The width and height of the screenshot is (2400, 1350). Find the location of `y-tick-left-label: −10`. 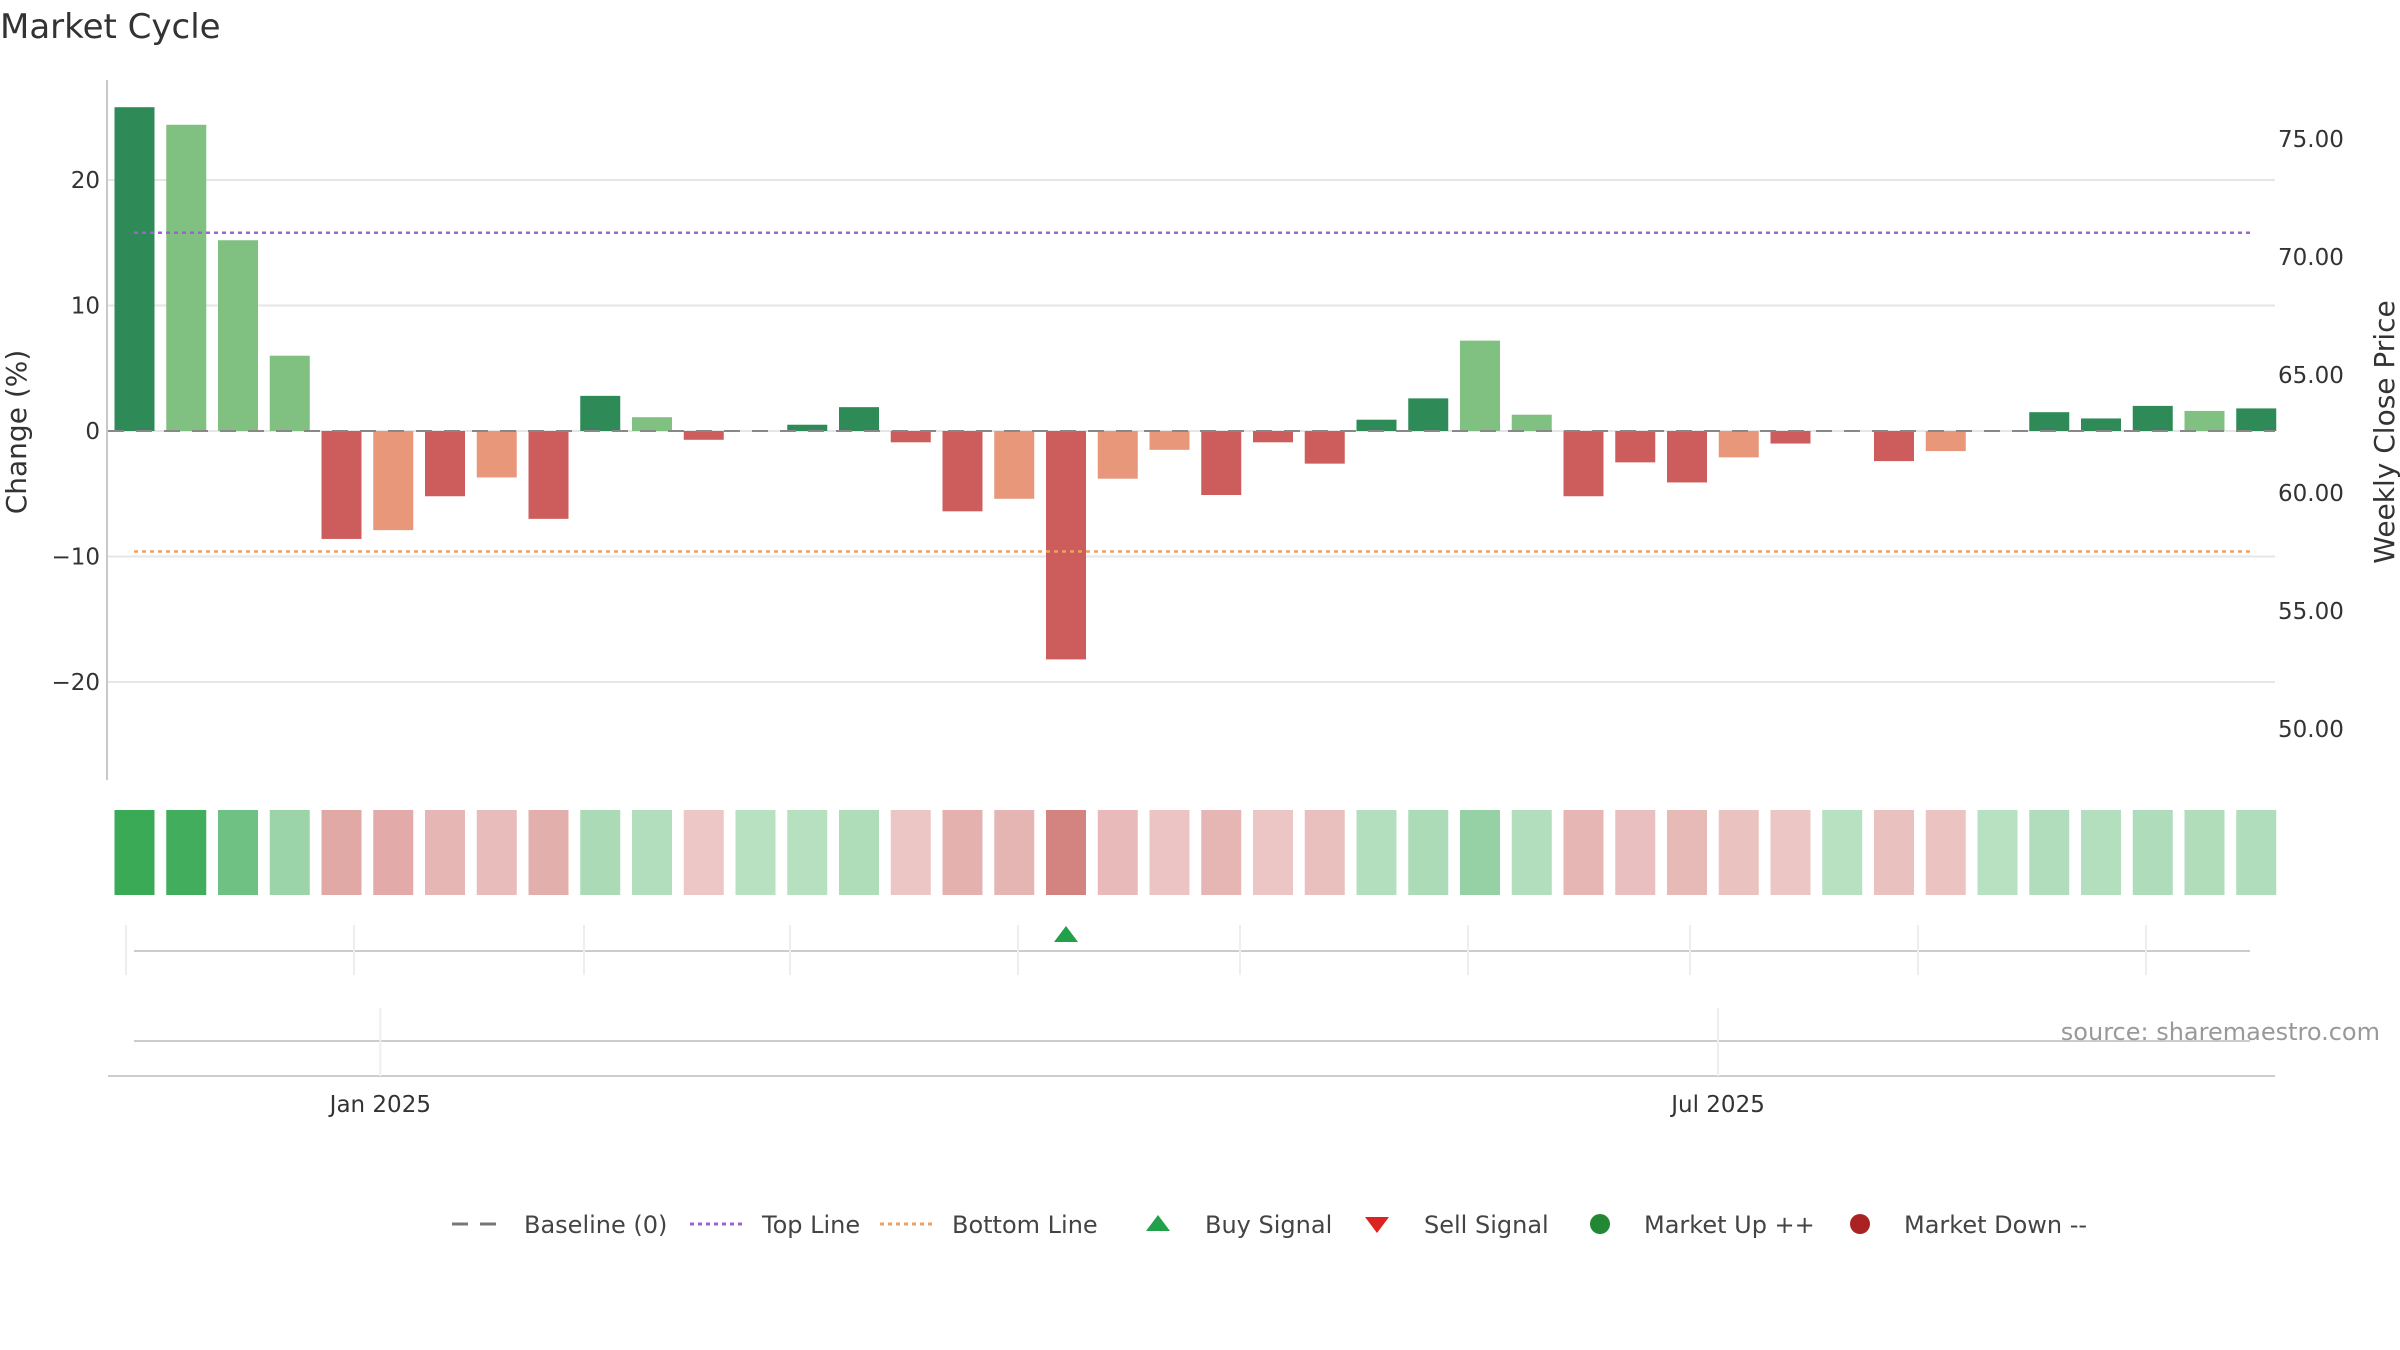

y-tick-left-label: −10 is located at coordinates (75, 558).